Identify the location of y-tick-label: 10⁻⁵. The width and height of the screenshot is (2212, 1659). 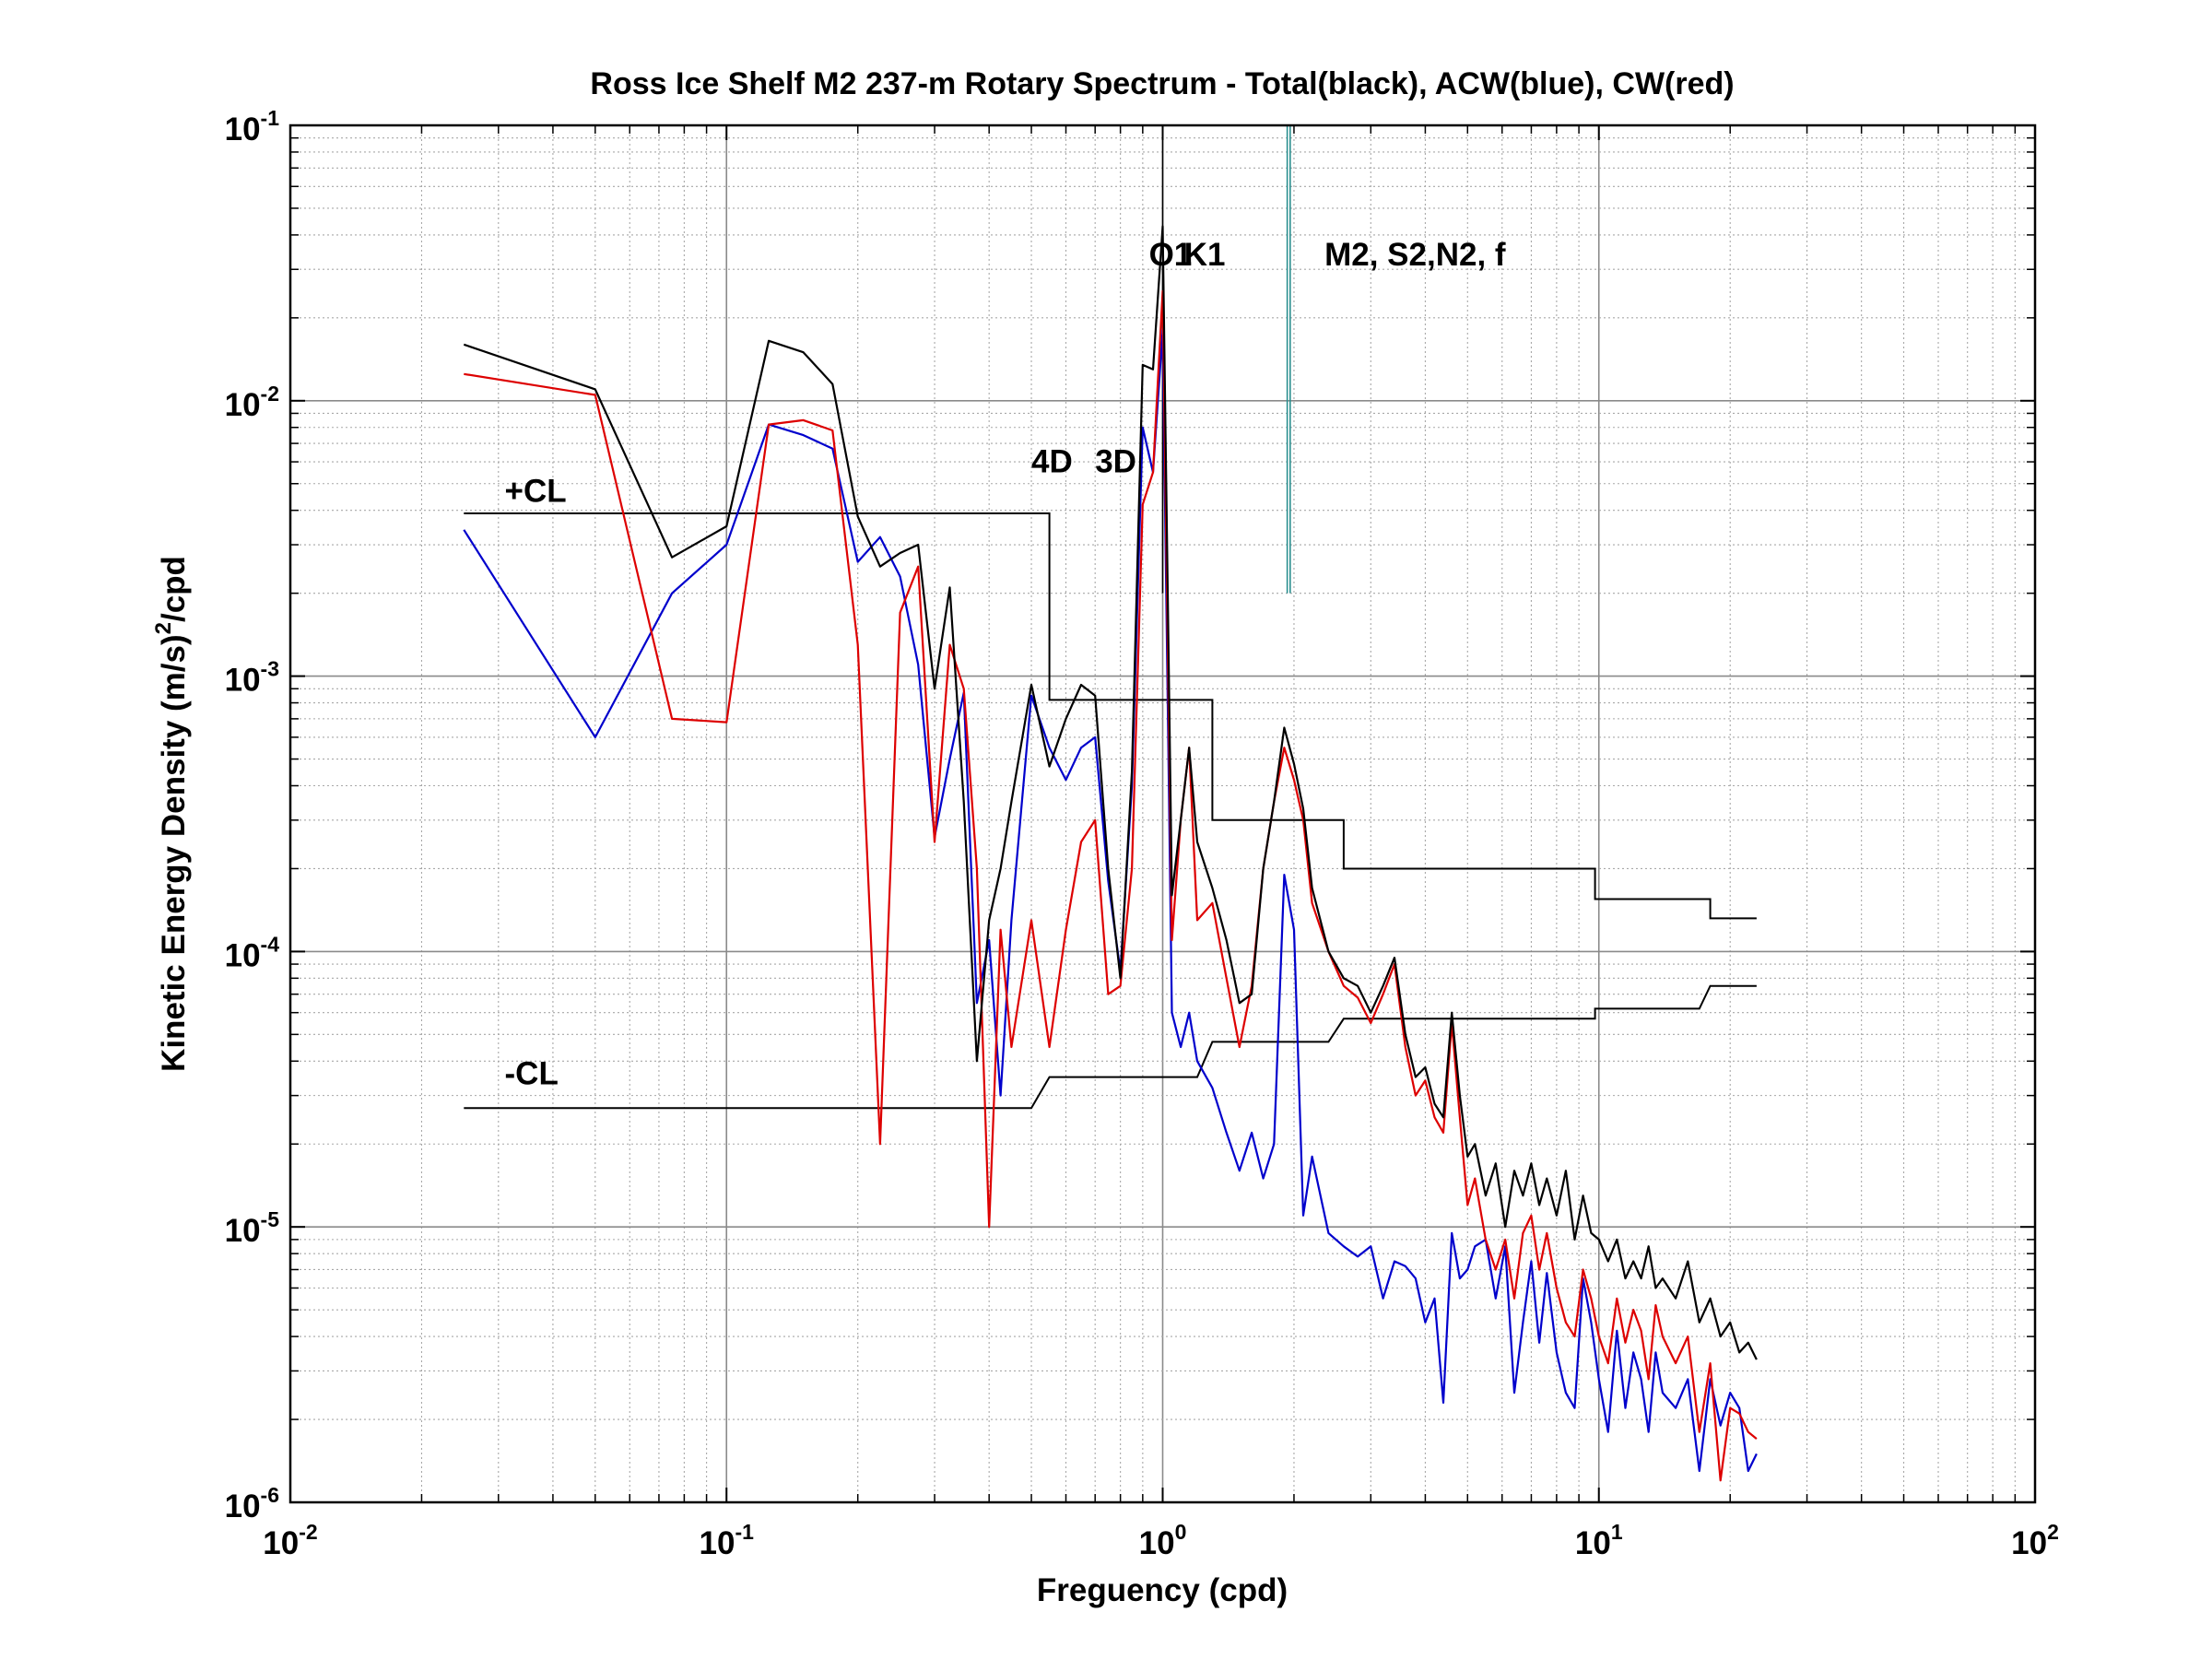
(252, 1228).